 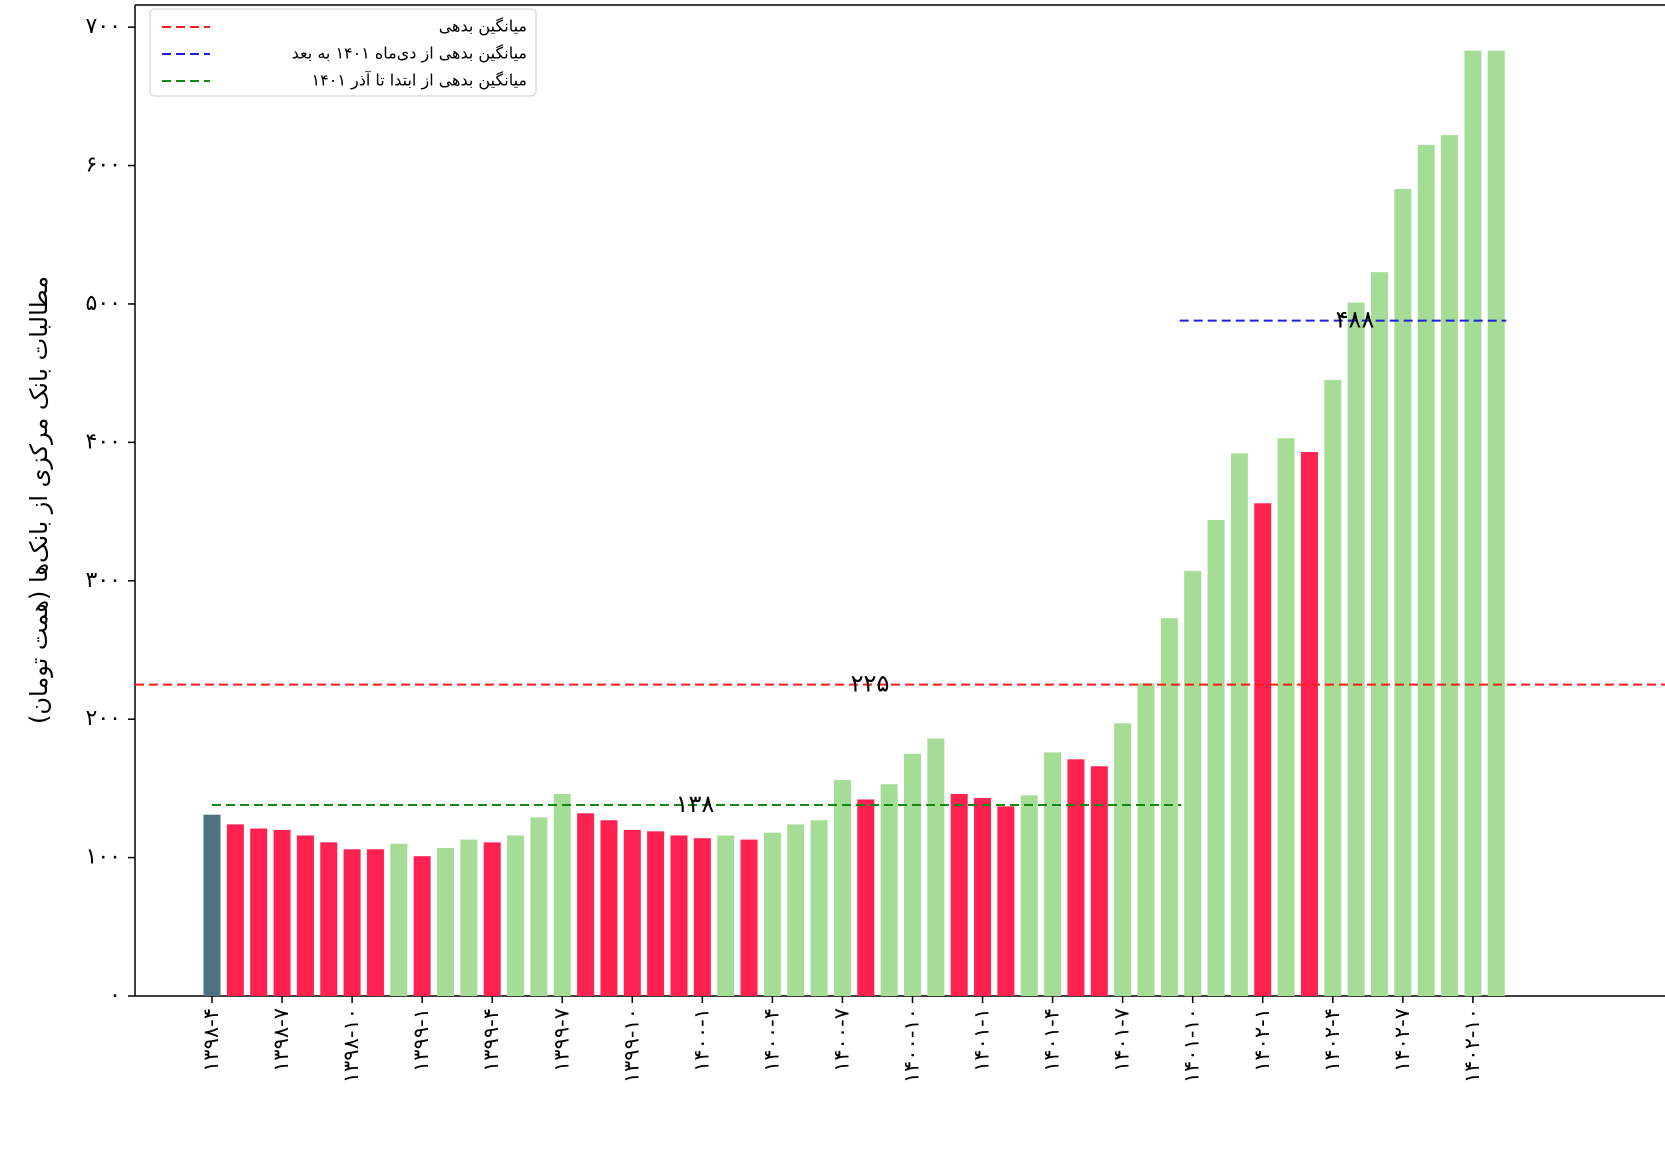 I want to click on x-tick-label: ۱۴۰۲-۱۰, so click(x=1472, y=1045).